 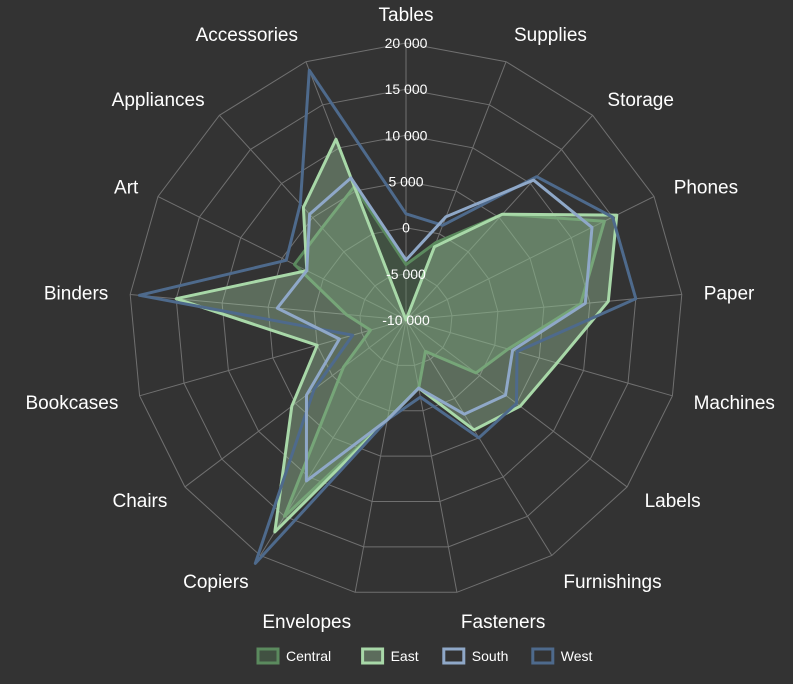 I want to click on radial-tick-label: 15 000, so click(x=406, y=89).